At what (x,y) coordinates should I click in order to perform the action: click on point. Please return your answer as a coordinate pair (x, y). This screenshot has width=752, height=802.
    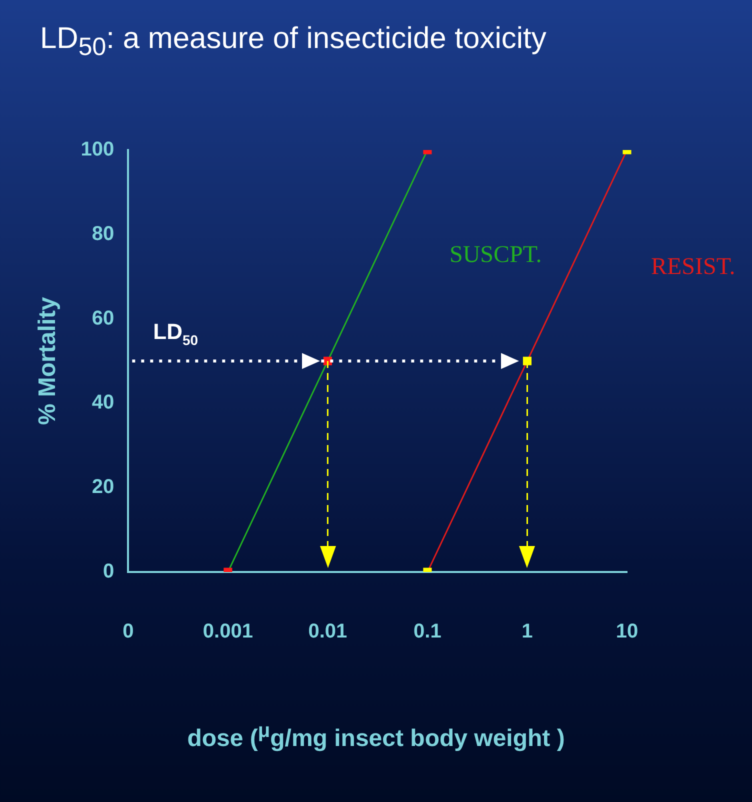
    Looking at the image, I should click on (527, 361).